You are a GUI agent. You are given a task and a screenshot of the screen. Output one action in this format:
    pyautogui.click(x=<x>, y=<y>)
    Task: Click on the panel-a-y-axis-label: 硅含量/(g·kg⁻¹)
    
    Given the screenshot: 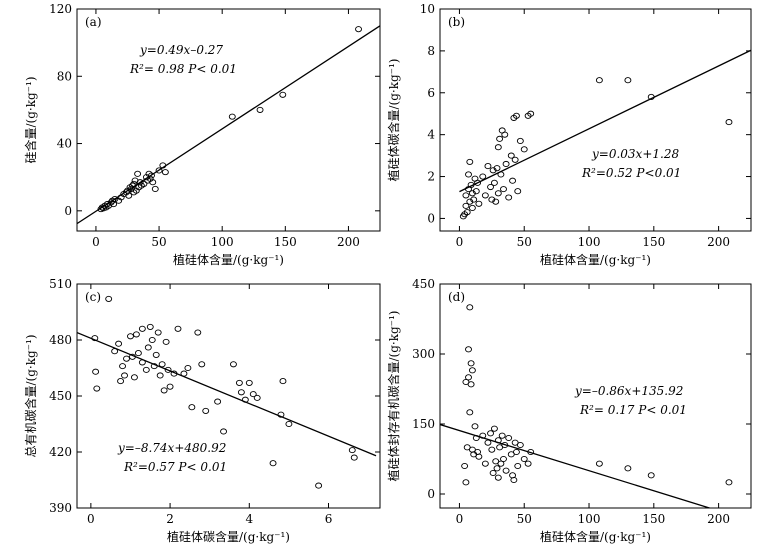 What is the action you would take?
    pyautogui.click(x=30, y=119)
    